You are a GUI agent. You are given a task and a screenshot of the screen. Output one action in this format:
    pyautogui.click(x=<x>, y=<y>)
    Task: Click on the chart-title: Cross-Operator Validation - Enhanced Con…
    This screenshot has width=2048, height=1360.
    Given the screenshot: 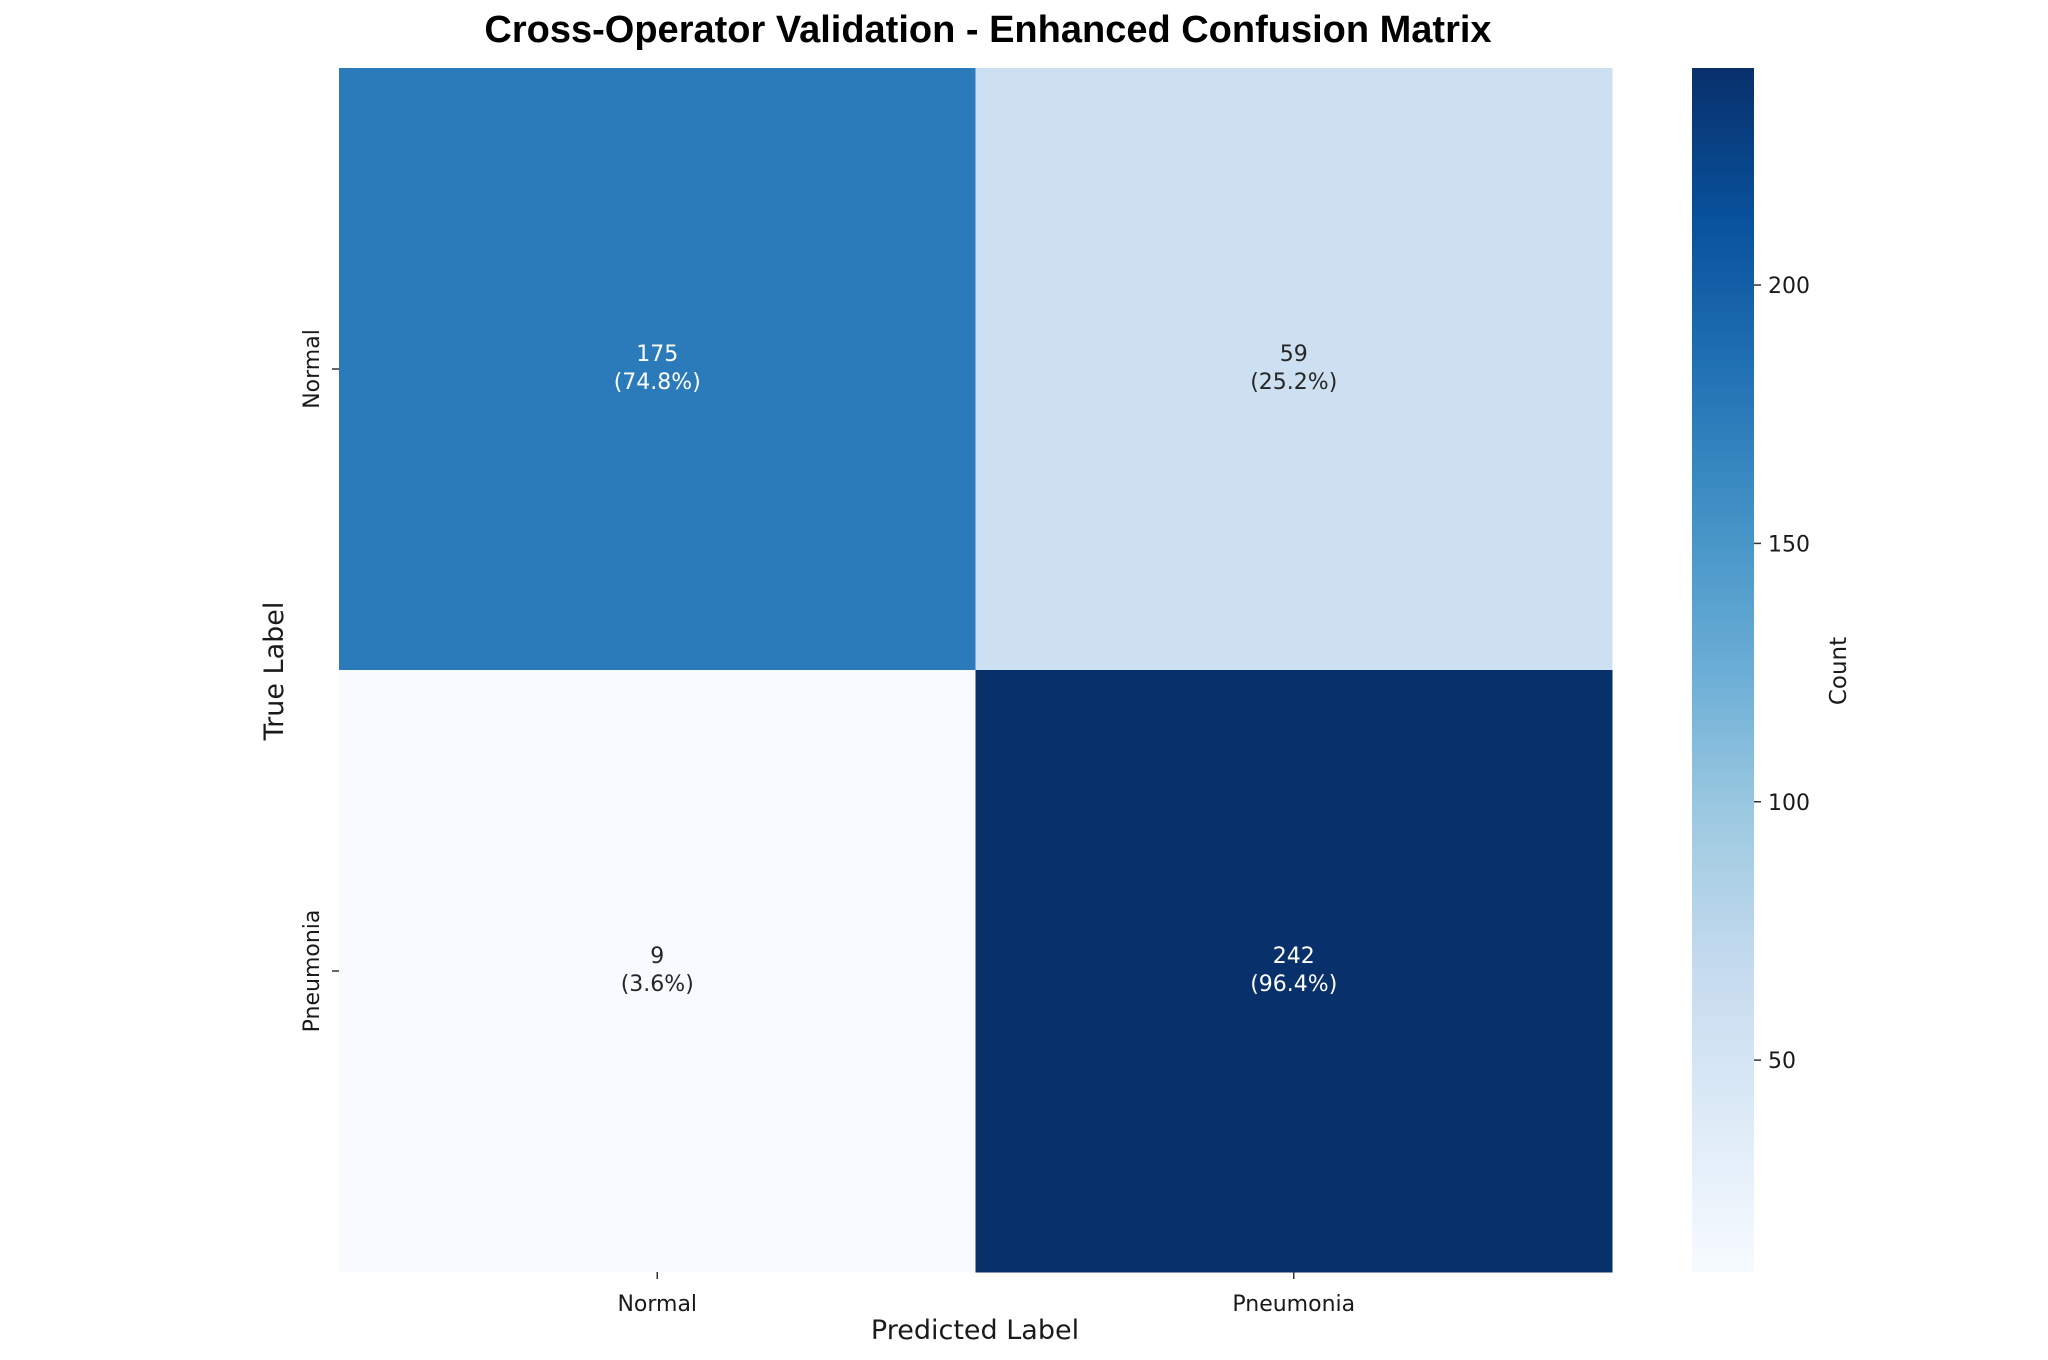 What is the action you would take?
    pyautogui.click(x=987, y=30)
    